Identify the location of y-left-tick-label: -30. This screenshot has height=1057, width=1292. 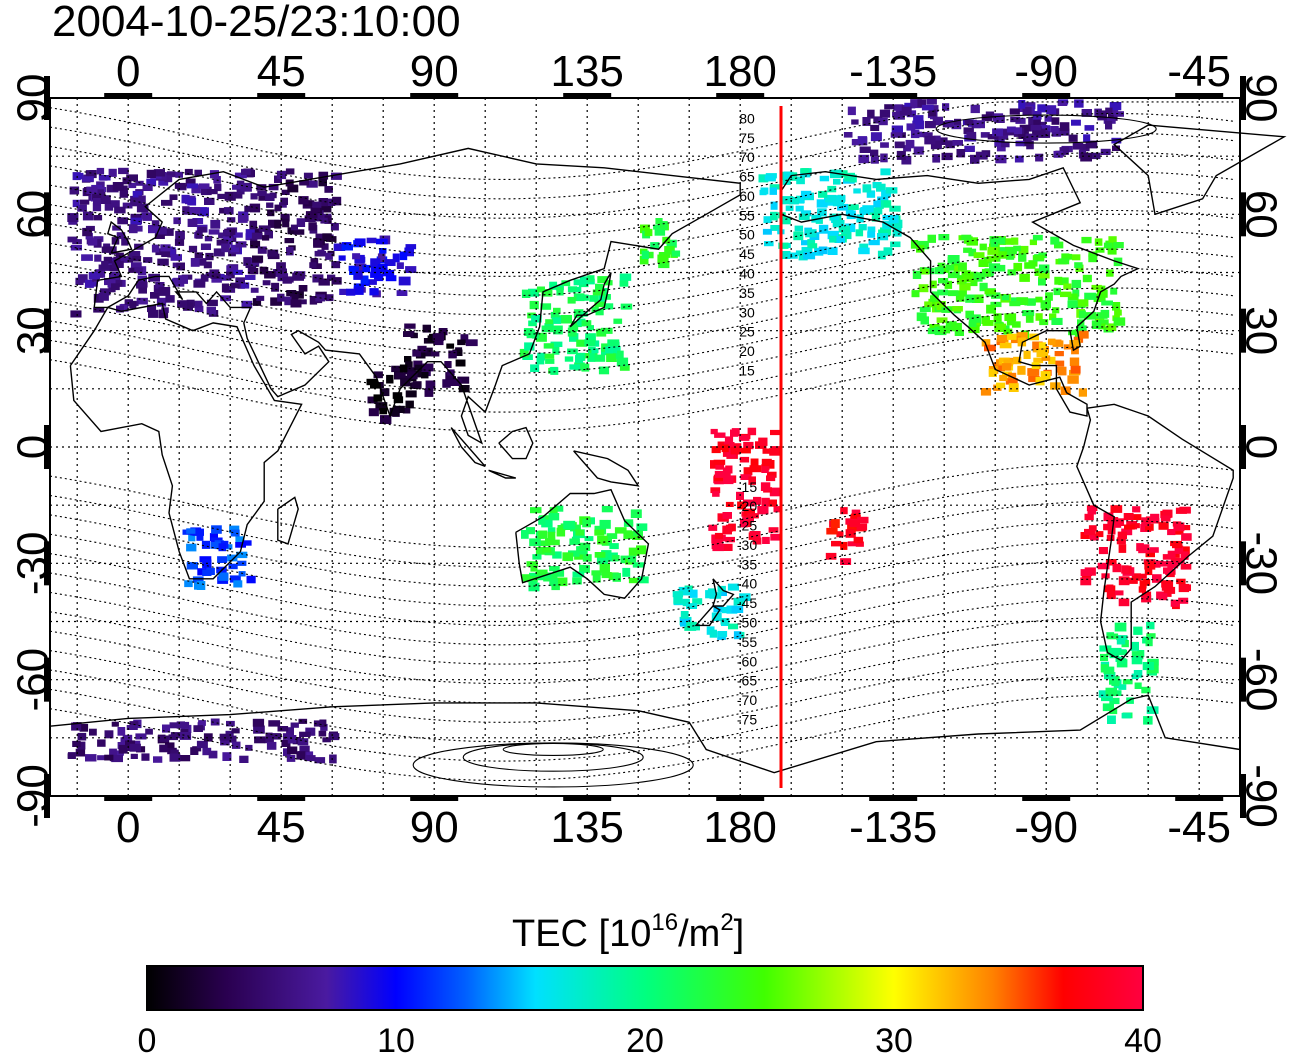
(32, 564).